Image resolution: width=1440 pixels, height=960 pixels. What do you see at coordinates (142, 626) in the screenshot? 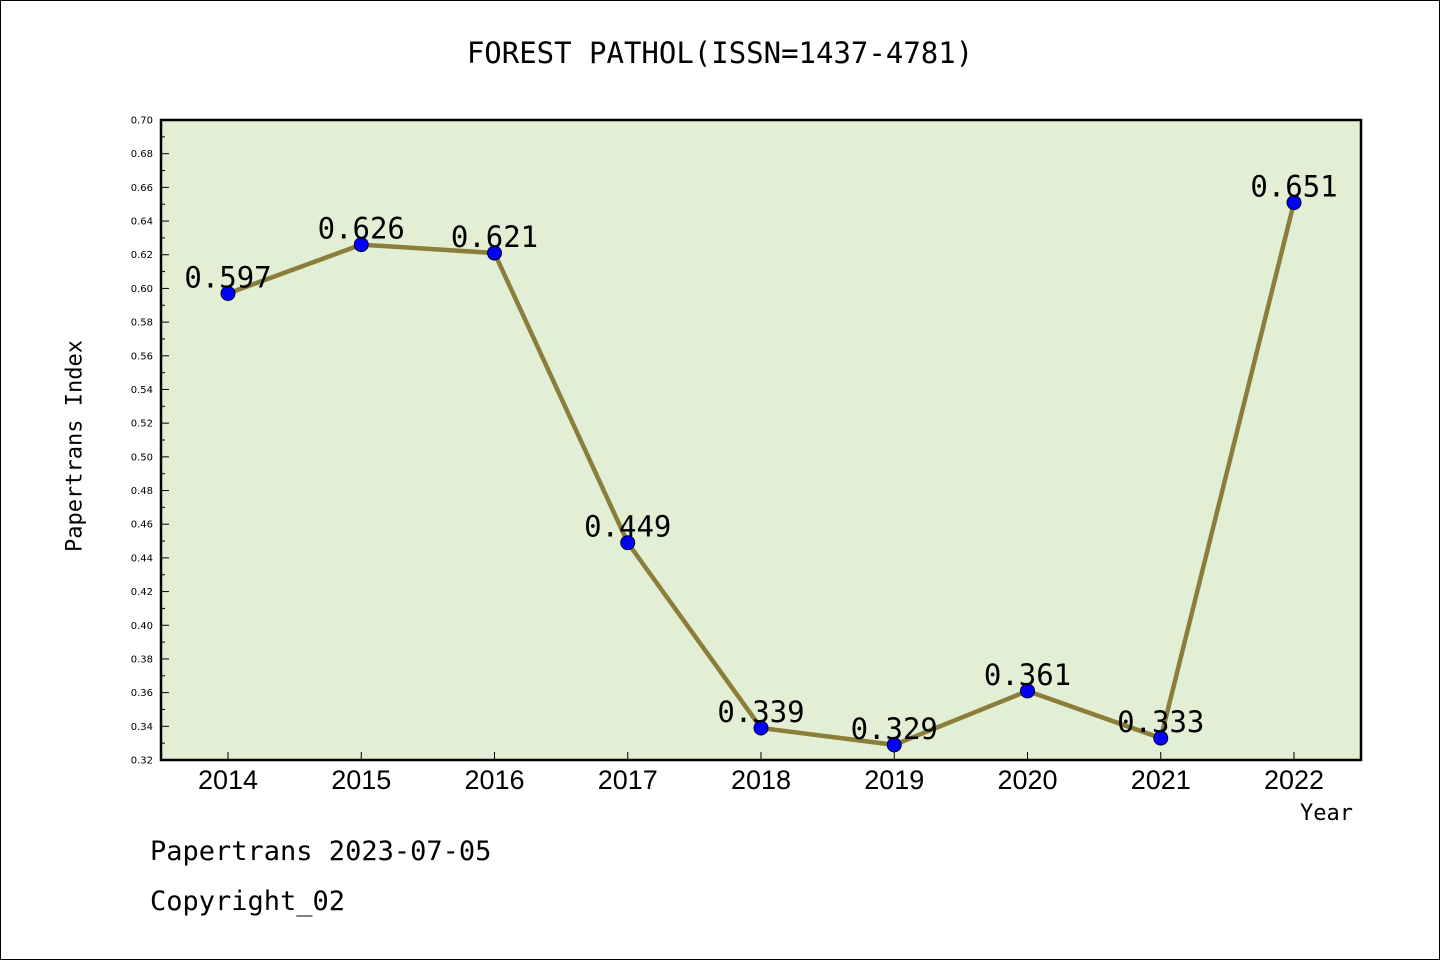
I see `y-tick-label: 0.40` at bounding box center [142, 626].